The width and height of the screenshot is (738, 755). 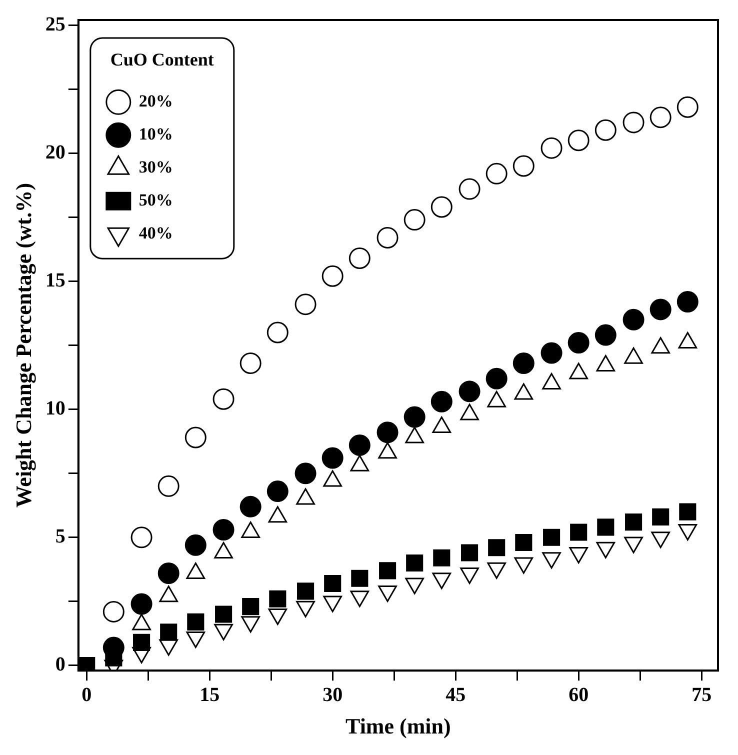 I want to click on y-tick-label: 25, so click(x=55, y=24).